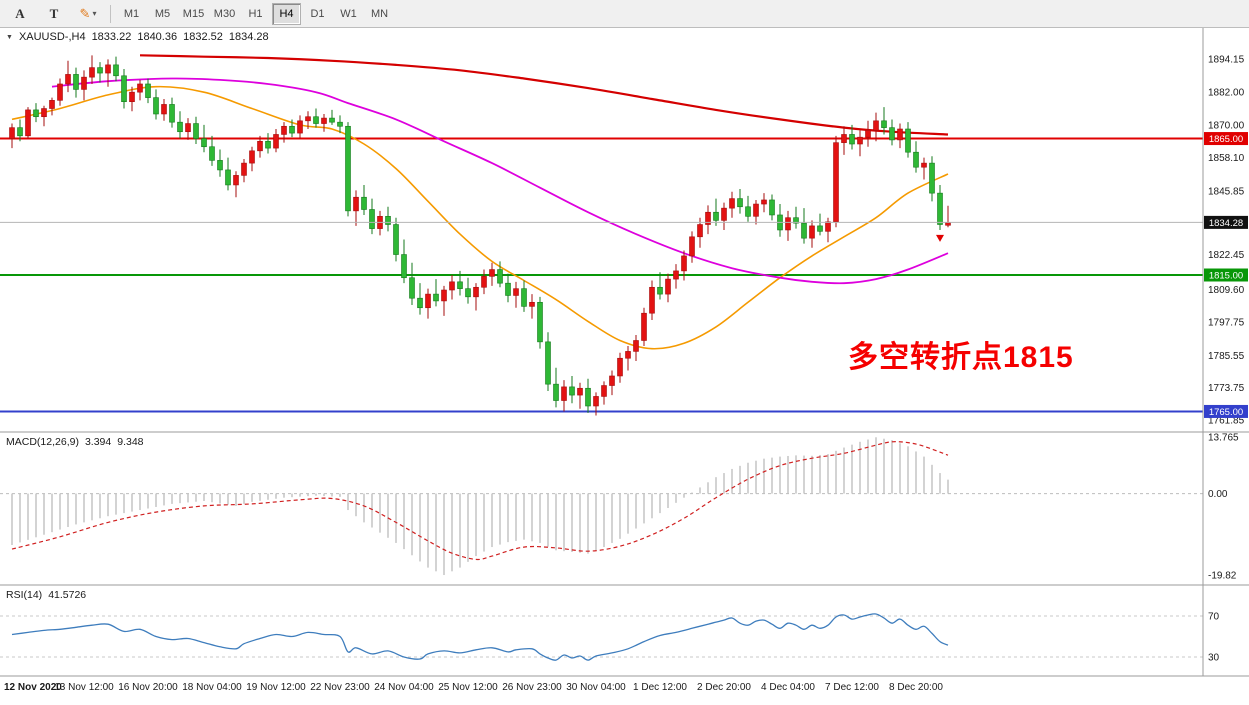 The image size is (1249, 705). What do you see at coordinates (317, 13) in the screenshot?
I see `timeframe-button-d1: D1` at bounding box center [317, 13].